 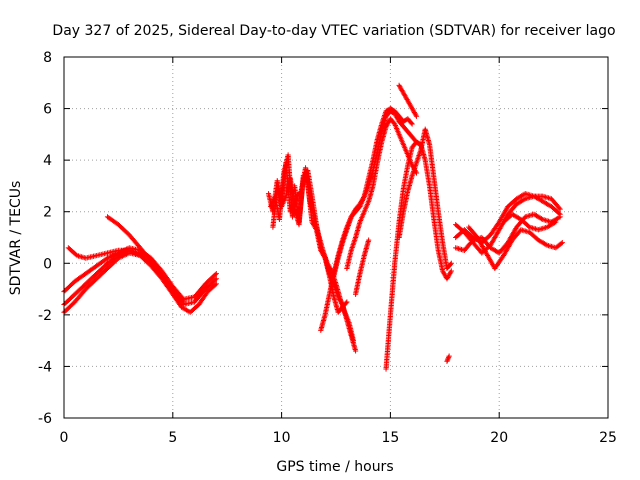 I want to click on x-axis-label: GPS time / hours, so click(x=334, y=467).